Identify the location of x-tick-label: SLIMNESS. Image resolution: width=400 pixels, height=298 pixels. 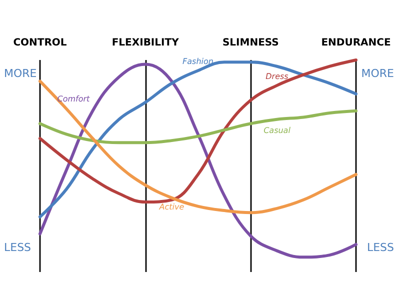
(250, 43).